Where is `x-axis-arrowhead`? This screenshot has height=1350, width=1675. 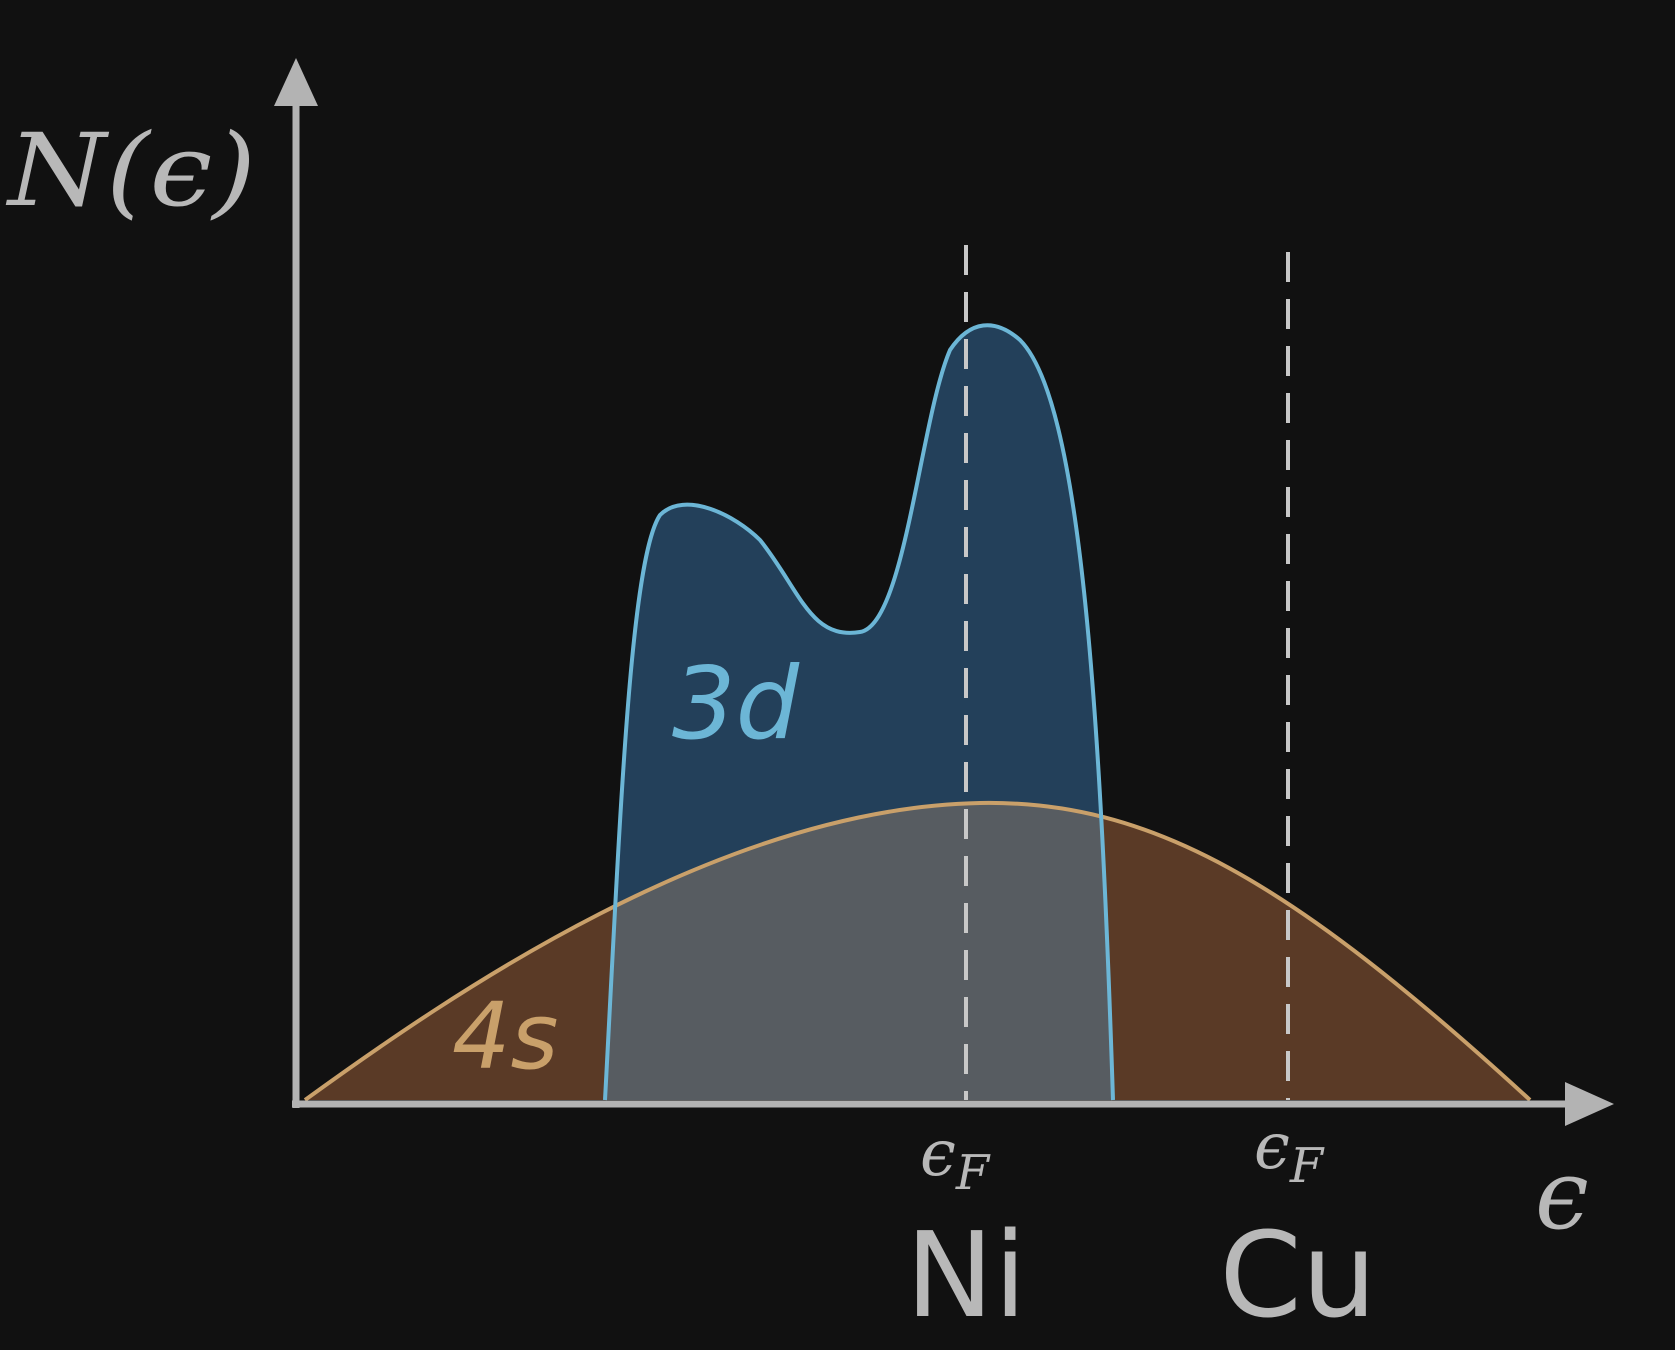
x-axis-arrowhead is located at coordinates (1589, 1104).